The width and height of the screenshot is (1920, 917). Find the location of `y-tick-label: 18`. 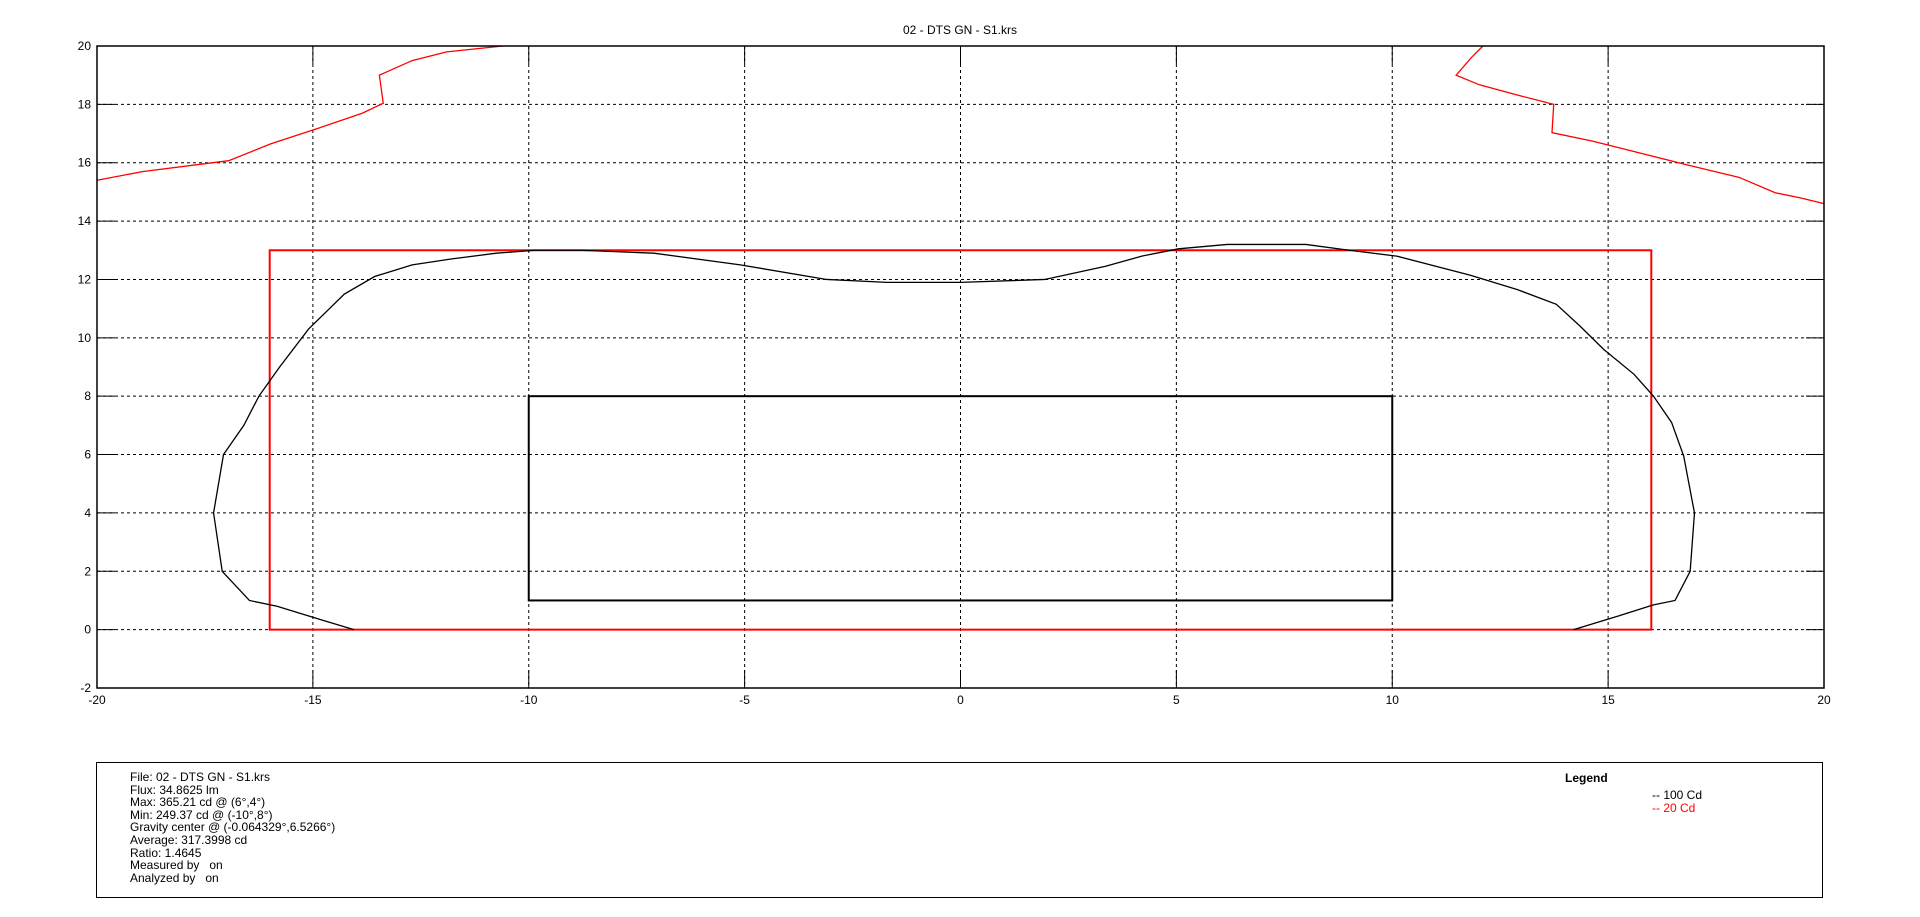

y-tick-label: 18 is located at coordinates (85, 104).